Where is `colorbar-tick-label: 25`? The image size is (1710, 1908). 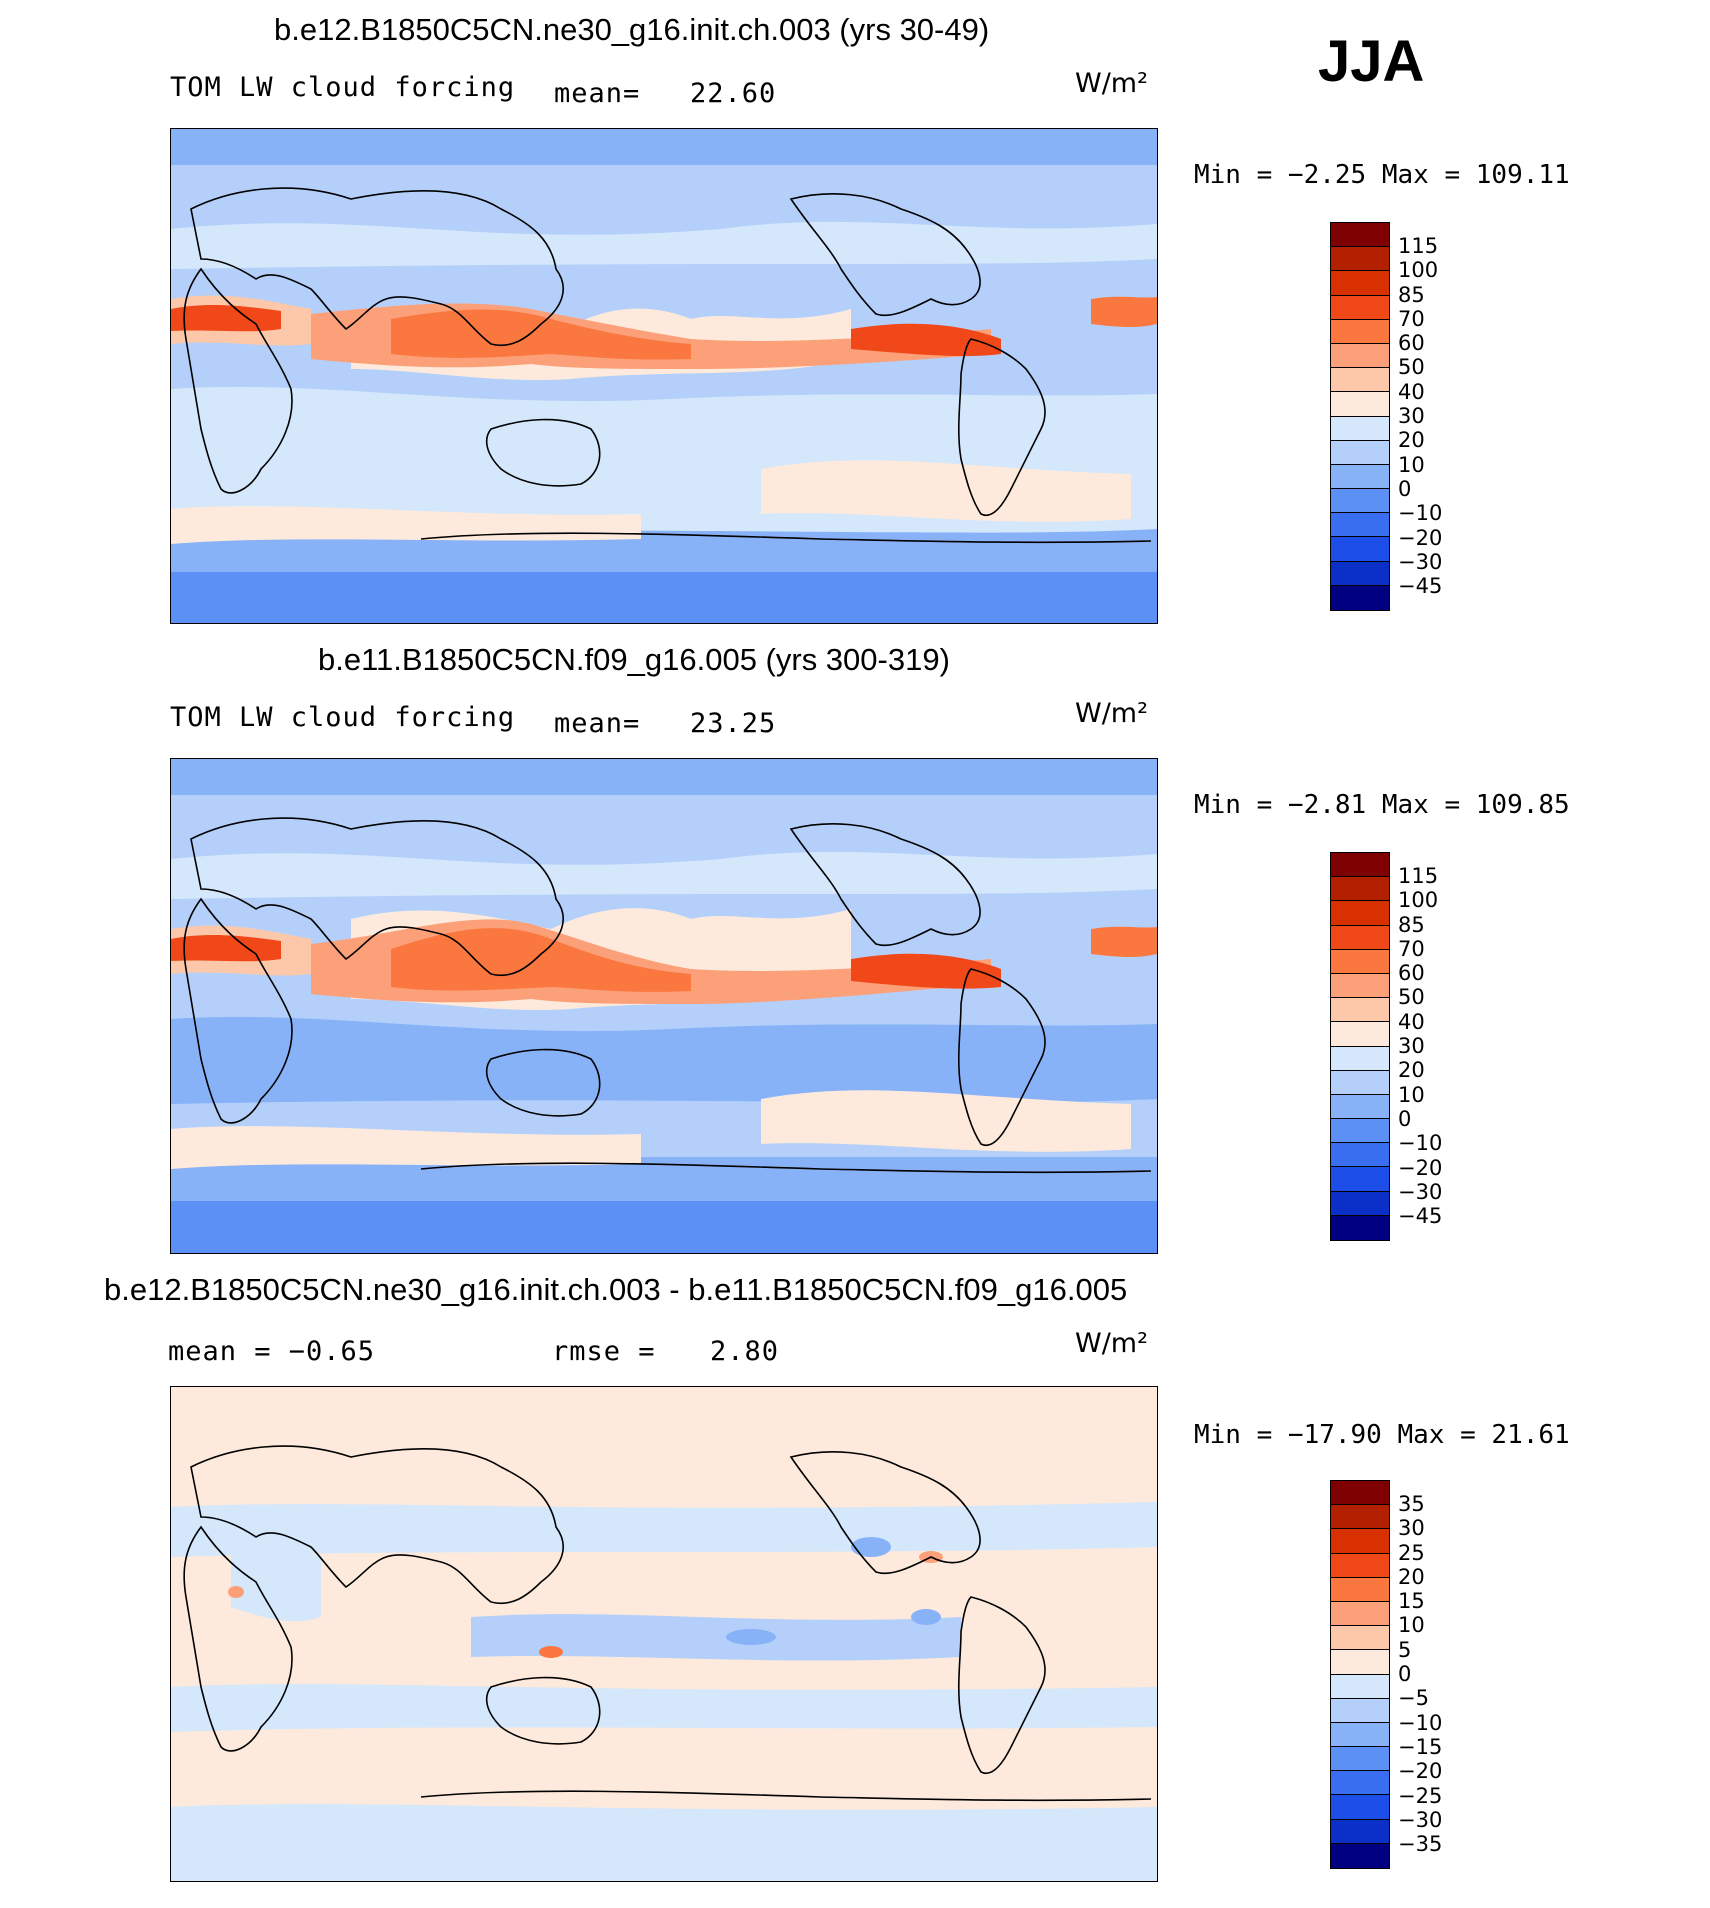
colorbar-tick-label: 25 is located at coordinates (1411, 1552).